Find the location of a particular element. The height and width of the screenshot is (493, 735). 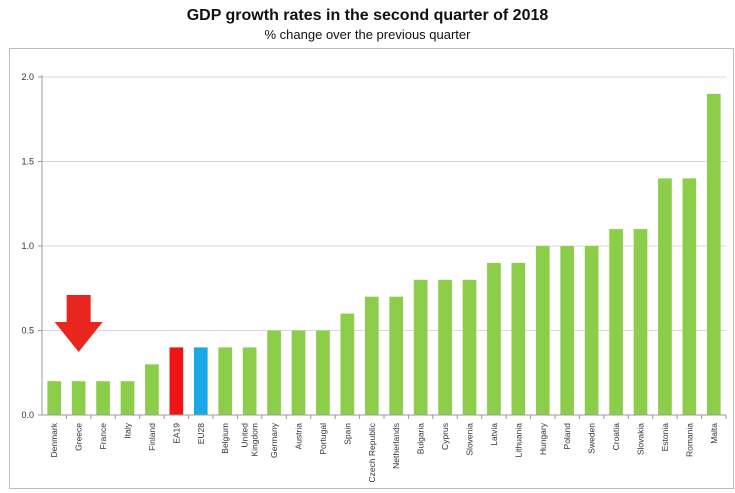

bar-finland is located at coordinates (152, 389).